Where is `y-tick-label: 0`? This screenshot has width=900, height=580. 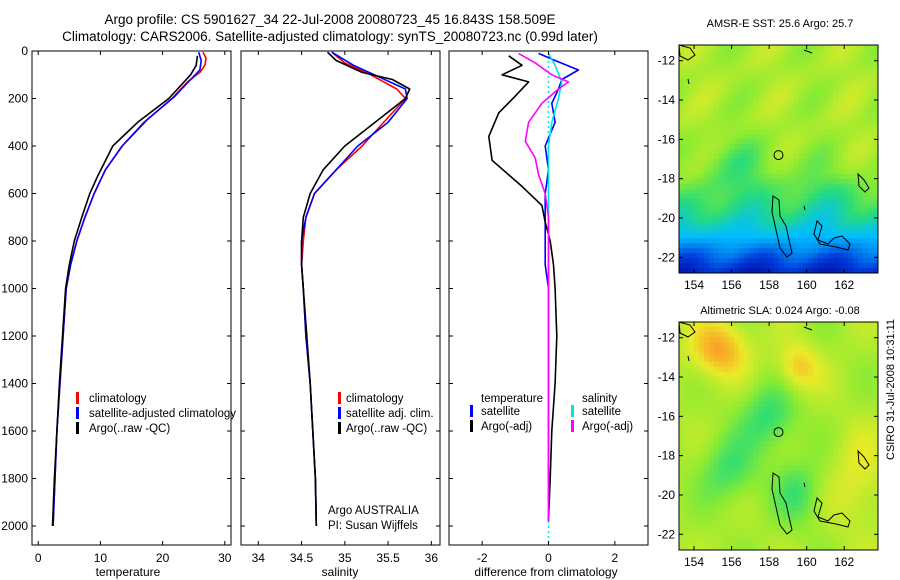 y-tick-label: 0 is located at coordinates (24, 51).